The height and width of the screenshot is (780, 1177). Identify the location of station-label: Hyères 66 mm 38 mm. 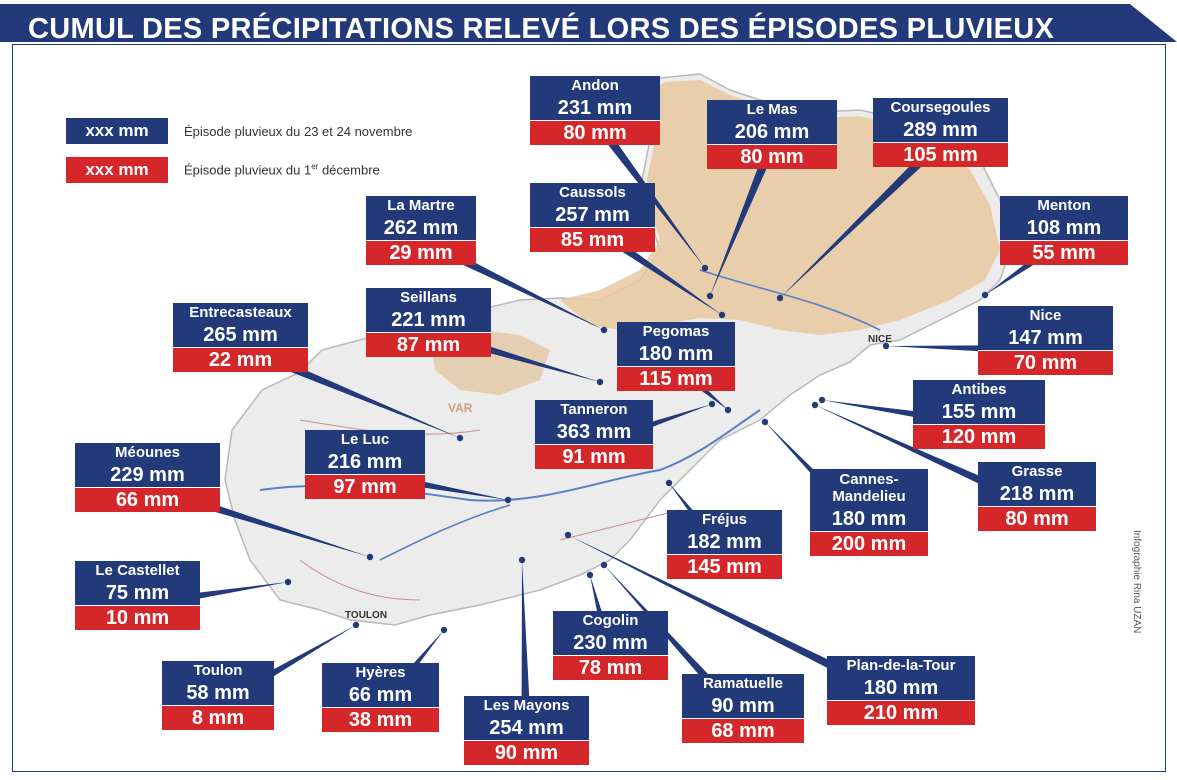
(380, 697).